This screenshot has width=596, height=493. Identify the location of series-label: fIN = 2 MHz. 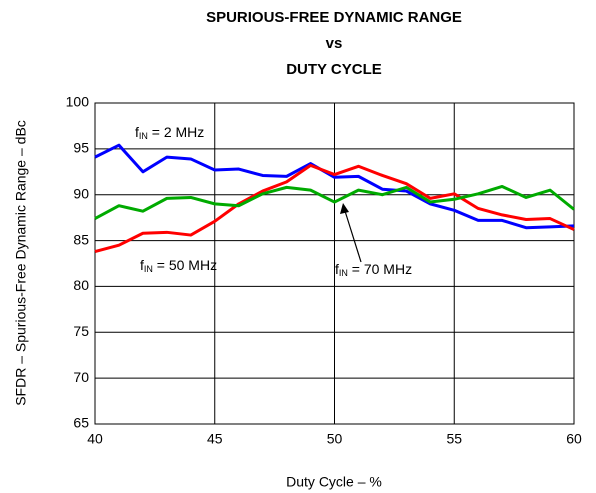
(169, 133).